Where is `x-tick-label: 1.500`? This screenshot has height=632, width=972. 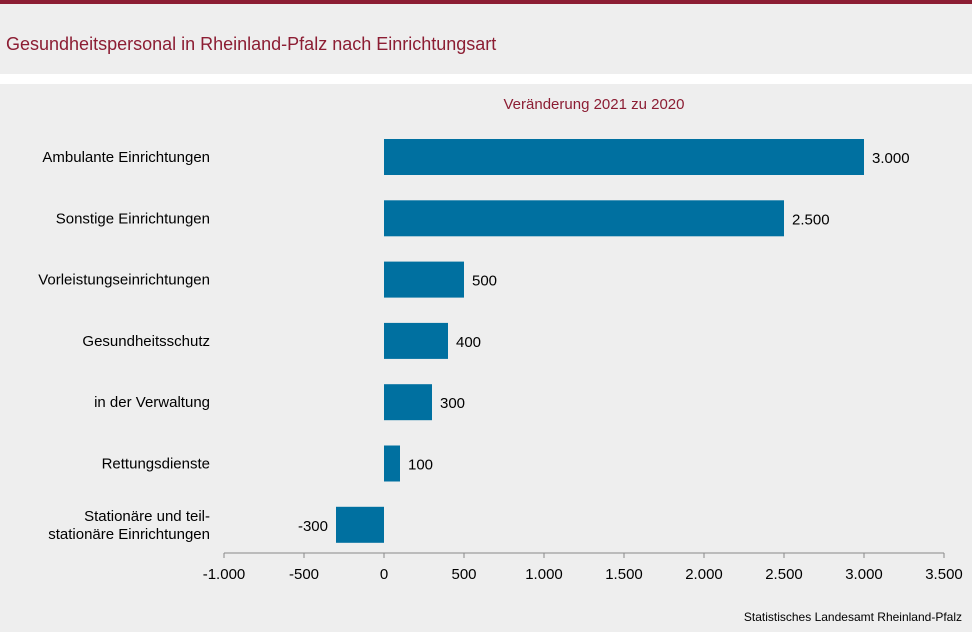 x-tick-label: 1.500 is located at coordinates (624, 574).